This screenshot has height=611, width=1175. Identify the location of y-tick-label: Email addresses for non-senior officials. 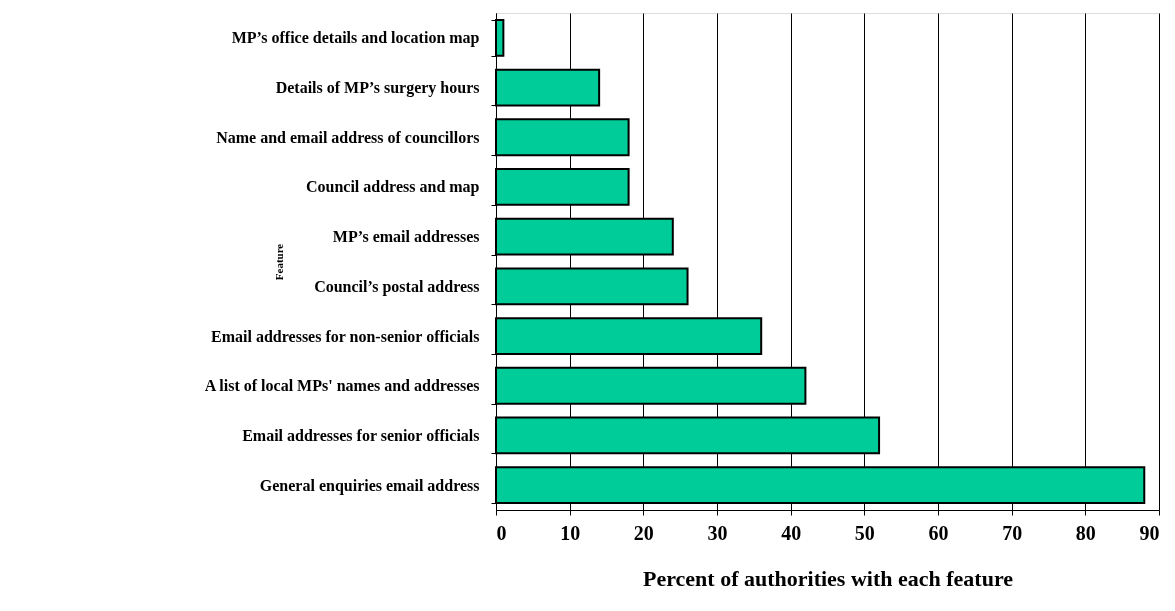
(345, 336).